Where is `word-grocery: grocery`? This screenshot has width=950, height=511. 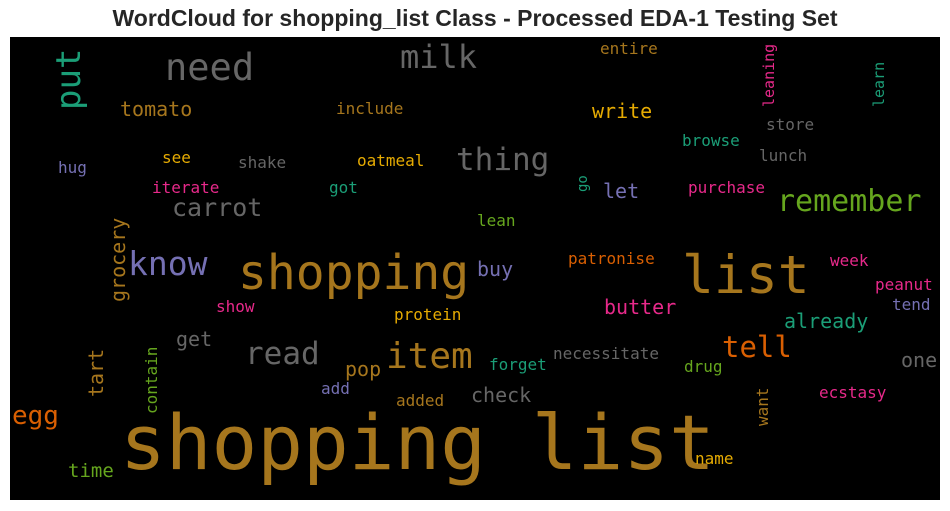 word-grocery: grocery is located at coordinates (118, 259).